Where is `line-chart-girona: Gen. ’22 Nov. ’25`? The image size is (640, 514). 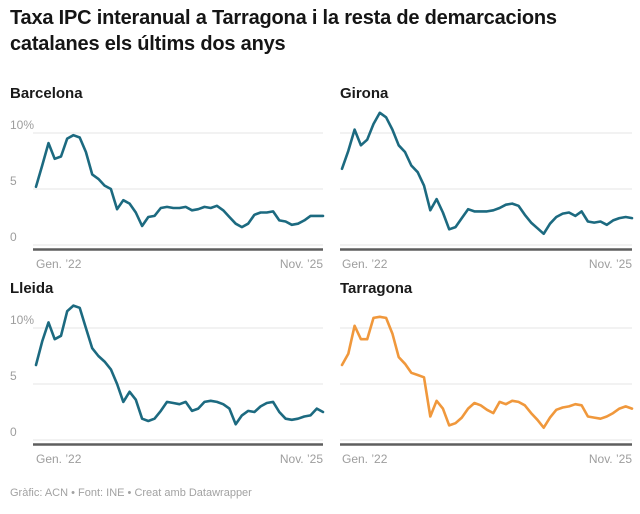 line-chart-girona: Gen. ’22 Nov. ’25 is located at coordinates (487, 191).